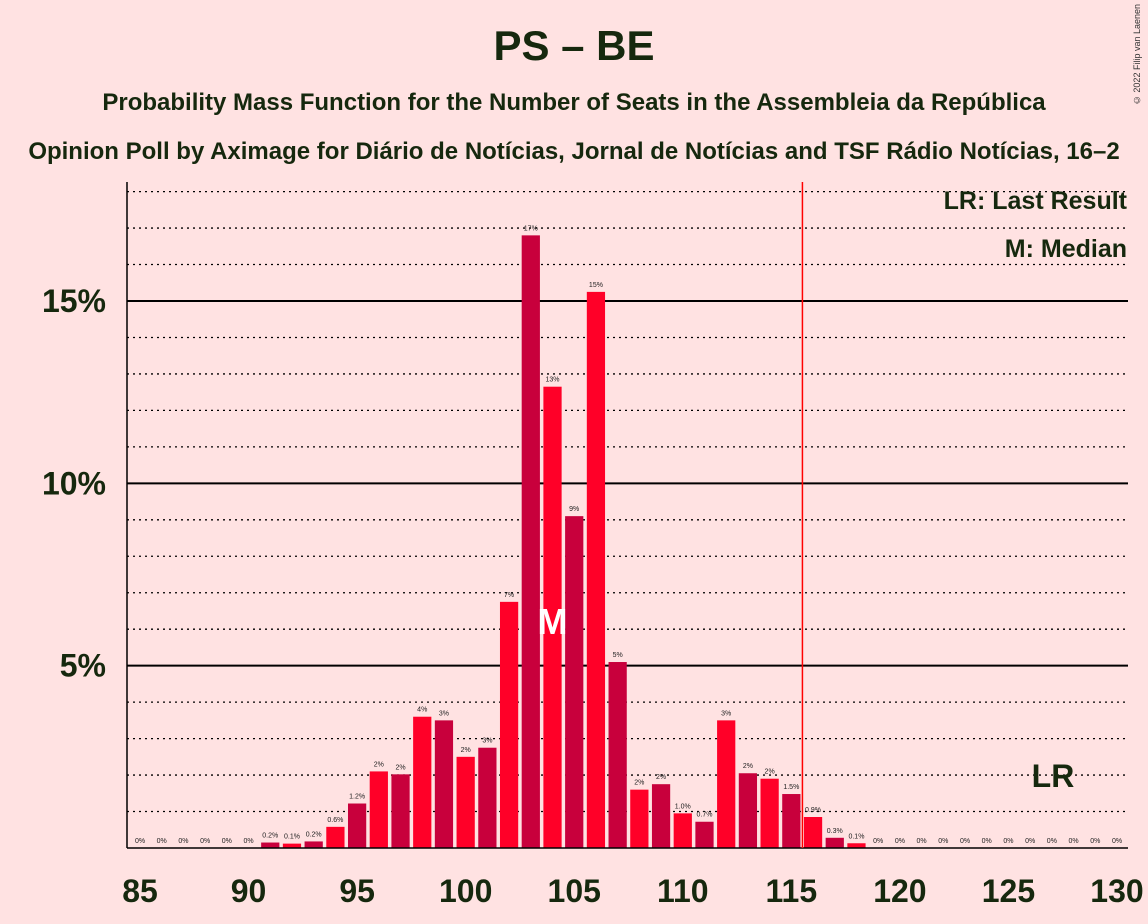  I want to click on bar-label-seat-88: 0%, so click(205, 841).